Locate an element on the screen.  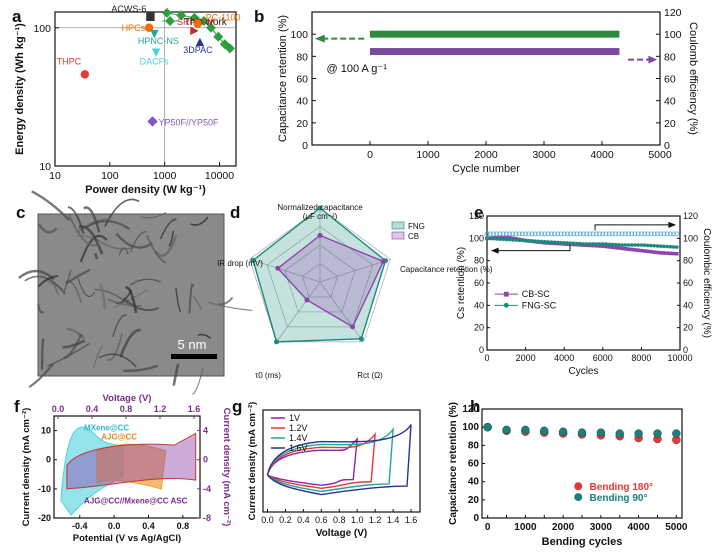
panel-b-left-arrowhead is located at coordinates (319, 38).